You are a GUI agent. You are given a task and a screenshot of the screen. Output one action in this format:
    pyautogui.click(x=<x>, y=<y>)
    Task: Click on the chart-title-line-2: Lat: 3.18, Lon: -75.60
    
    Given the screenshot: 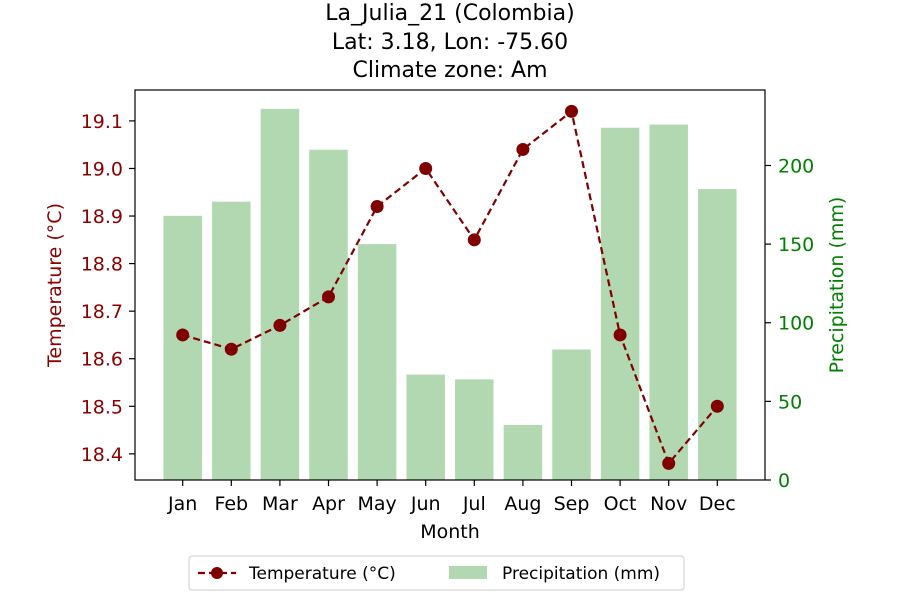 What is the action you would take?
    pyautogui.click(x=450, y=42)
    